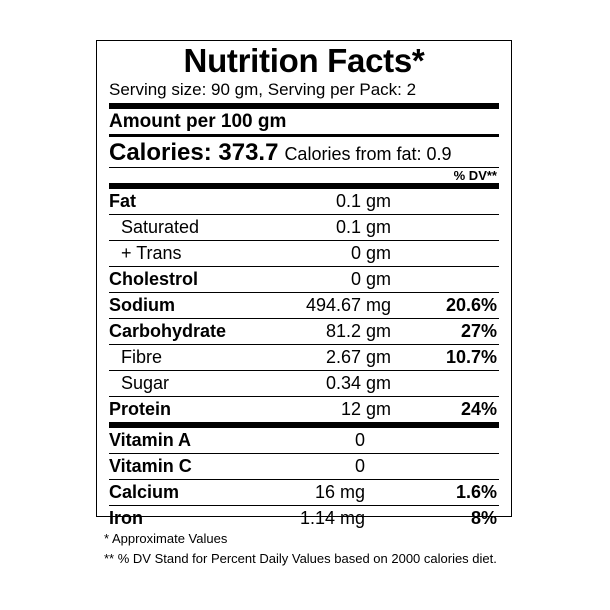  Describe the element at coordinates (358, 331) in the screenshot. I see `nutrient-amount: 81.2 gm` at that location.